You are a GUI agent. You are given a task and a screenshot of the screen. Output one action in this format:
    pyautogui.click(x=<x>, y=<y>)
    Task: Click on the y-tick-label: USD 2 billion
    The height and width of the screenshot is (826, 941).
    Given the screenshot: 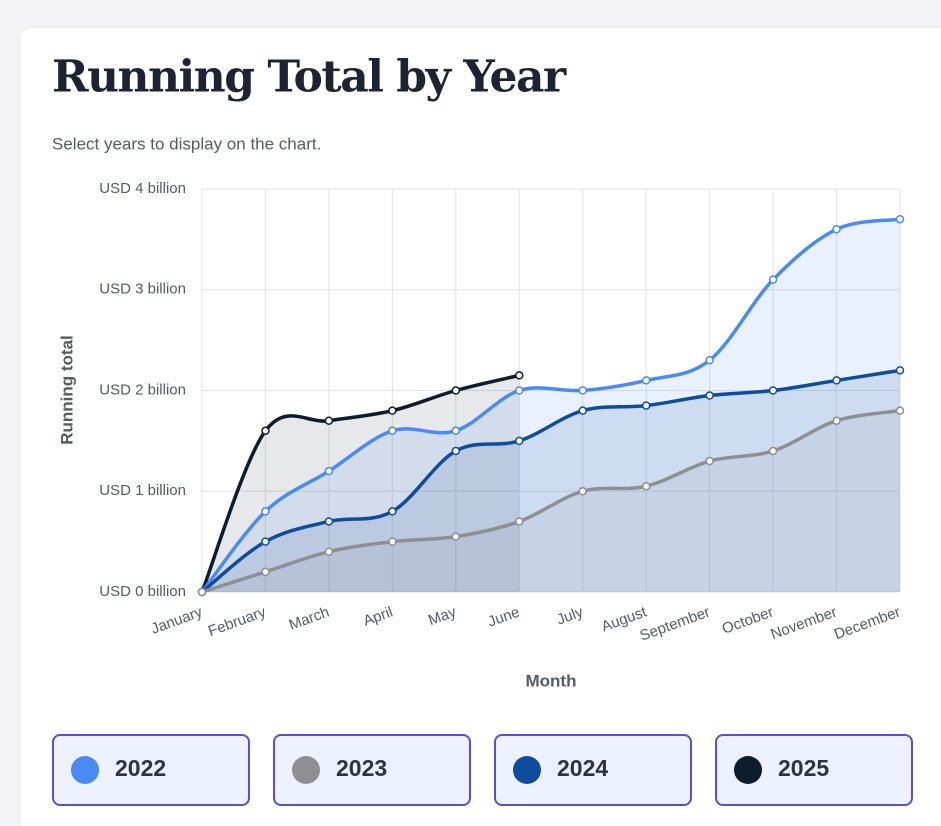 What is the action you would take?
    pyautogui.click(x=142, y=389)
    